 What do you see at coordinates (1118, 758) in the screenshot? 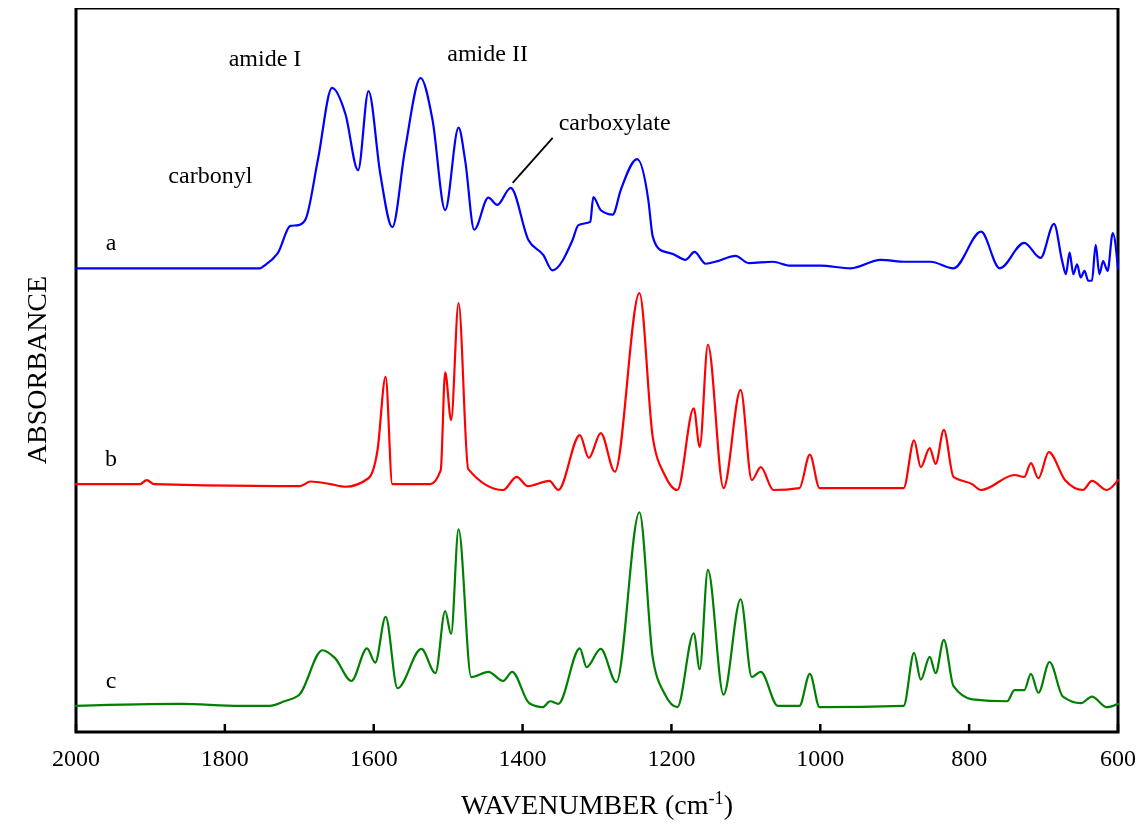
I see `x-tick-label: 600` at bounding box center [1118, 758].